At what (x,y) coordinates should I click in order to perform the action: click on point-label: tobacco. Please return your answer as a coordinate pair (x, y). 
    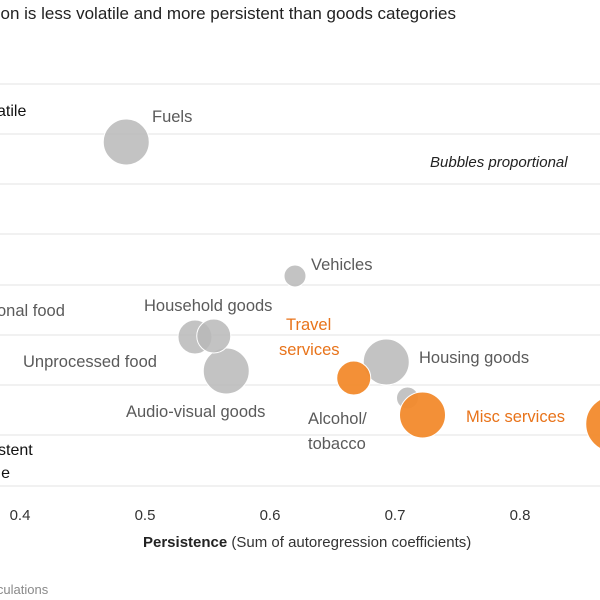
    Looking at the image, I should click on (337, 444).